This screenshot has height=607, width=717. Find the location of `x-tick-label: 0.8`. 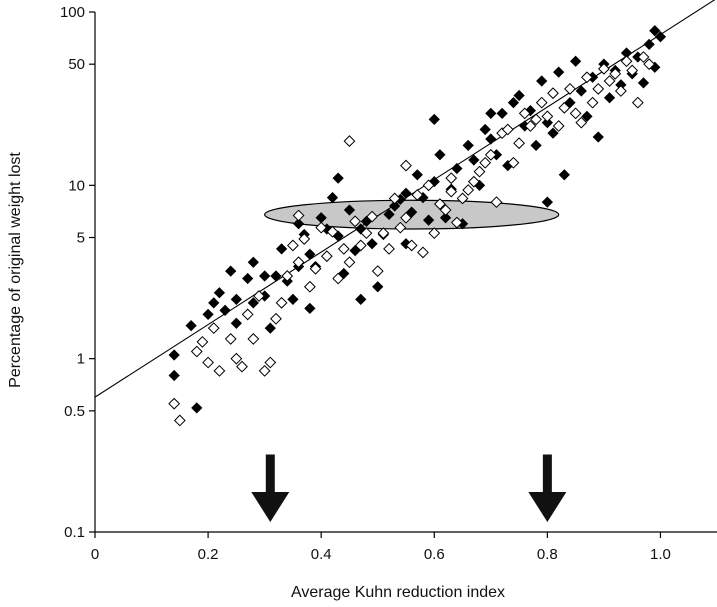

x-tick-label: 0.8 is located at coordinates (547, 554).